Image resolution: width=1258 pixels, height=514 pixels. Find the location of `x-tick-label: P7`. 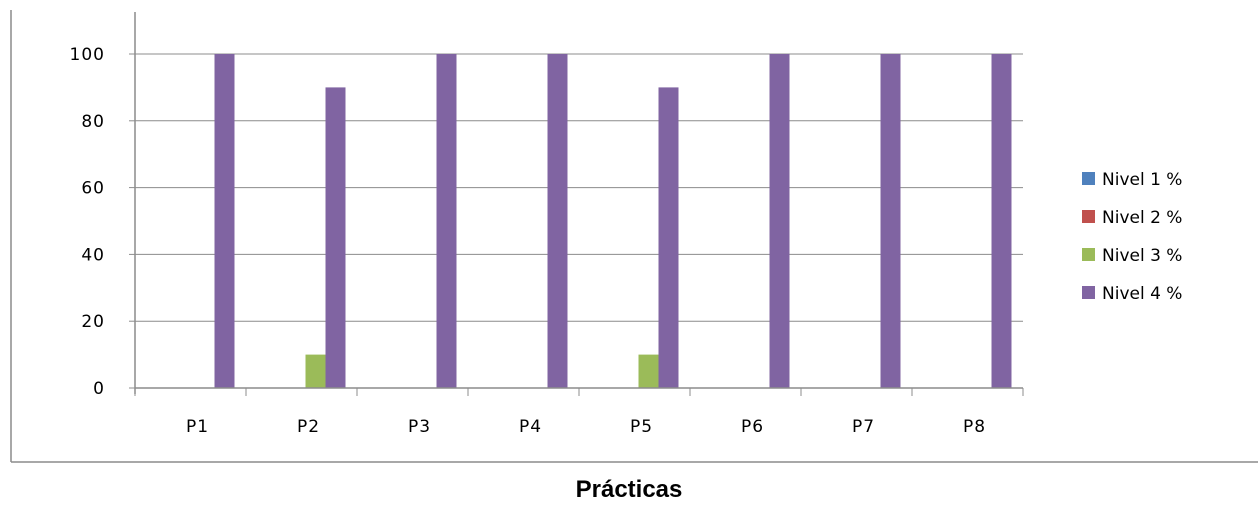

x-tick-label: P7 is located at coordinates (863, 427).